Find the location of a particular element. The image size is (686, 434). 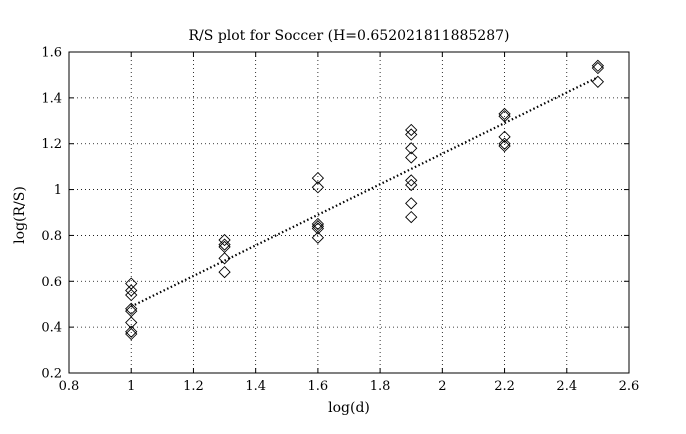

x-tick-label: 0.8 is located at coordinates (69, 386).